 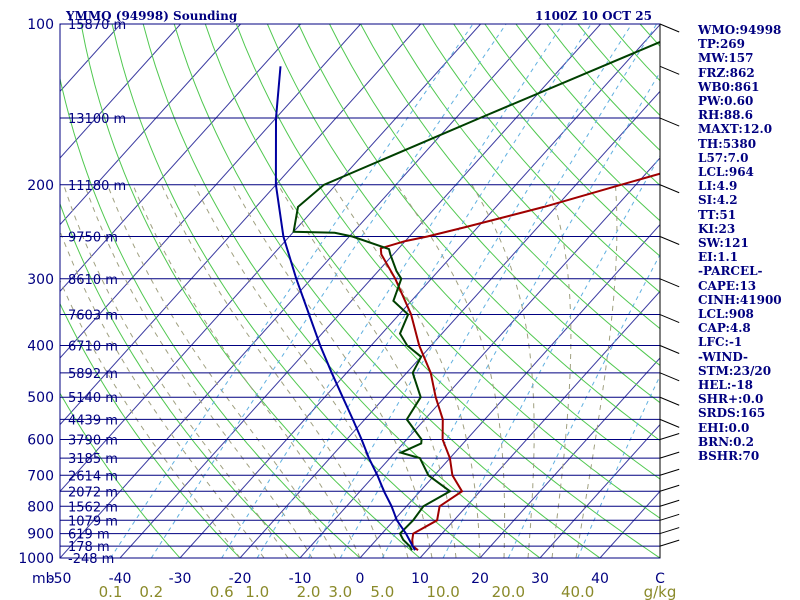 What do you see at coordinates (577, 591) in the screenshot?
I see `mixing-ratio-label: 40.0` at bounding box center [577, 591].